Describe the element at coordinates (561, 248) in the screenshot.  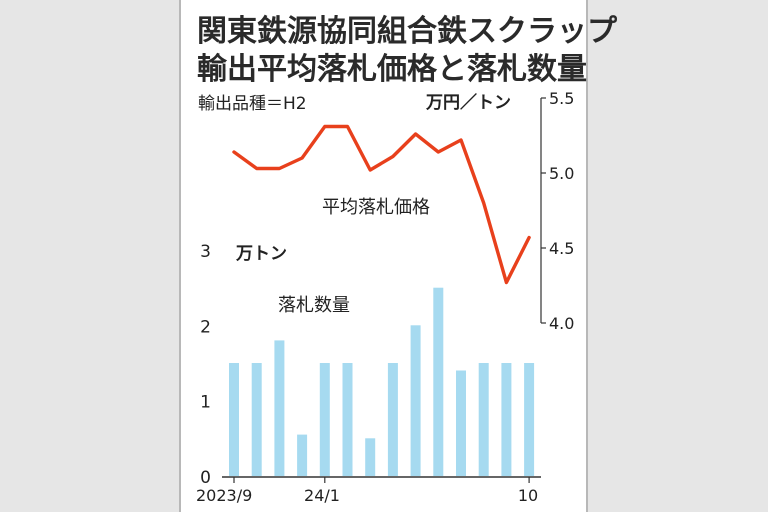
I see `price-tick-label: 4.5` at that location.